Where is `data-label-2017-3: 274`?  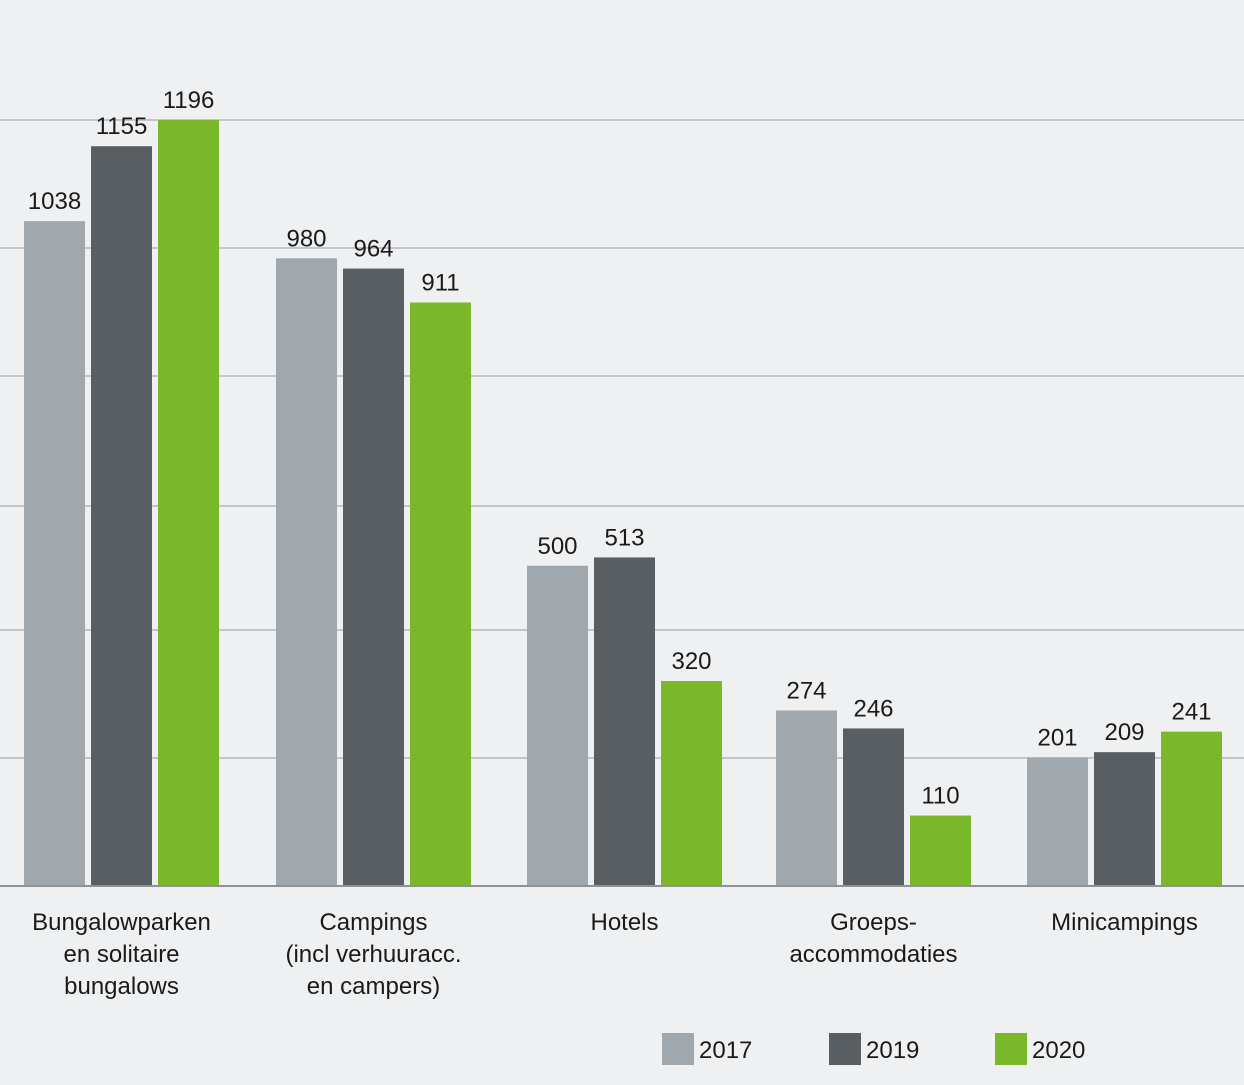 data-label-2017-3: 274 is located at coordinates (806, 691).